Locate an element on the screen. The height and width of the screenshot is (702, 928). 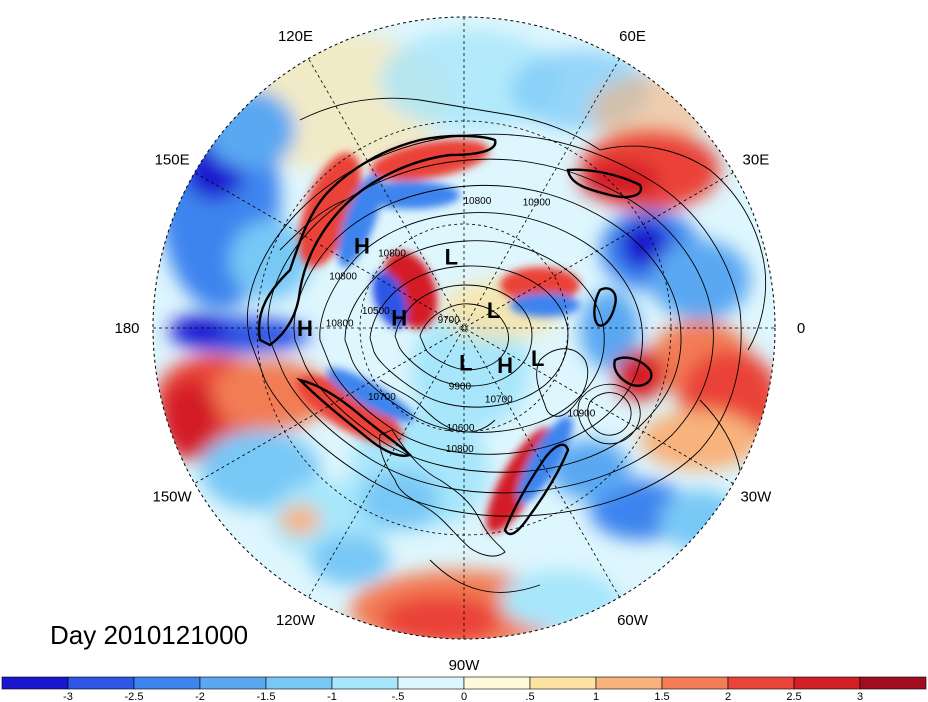
contour-label: 10600 is located at coordinates (461, 428).